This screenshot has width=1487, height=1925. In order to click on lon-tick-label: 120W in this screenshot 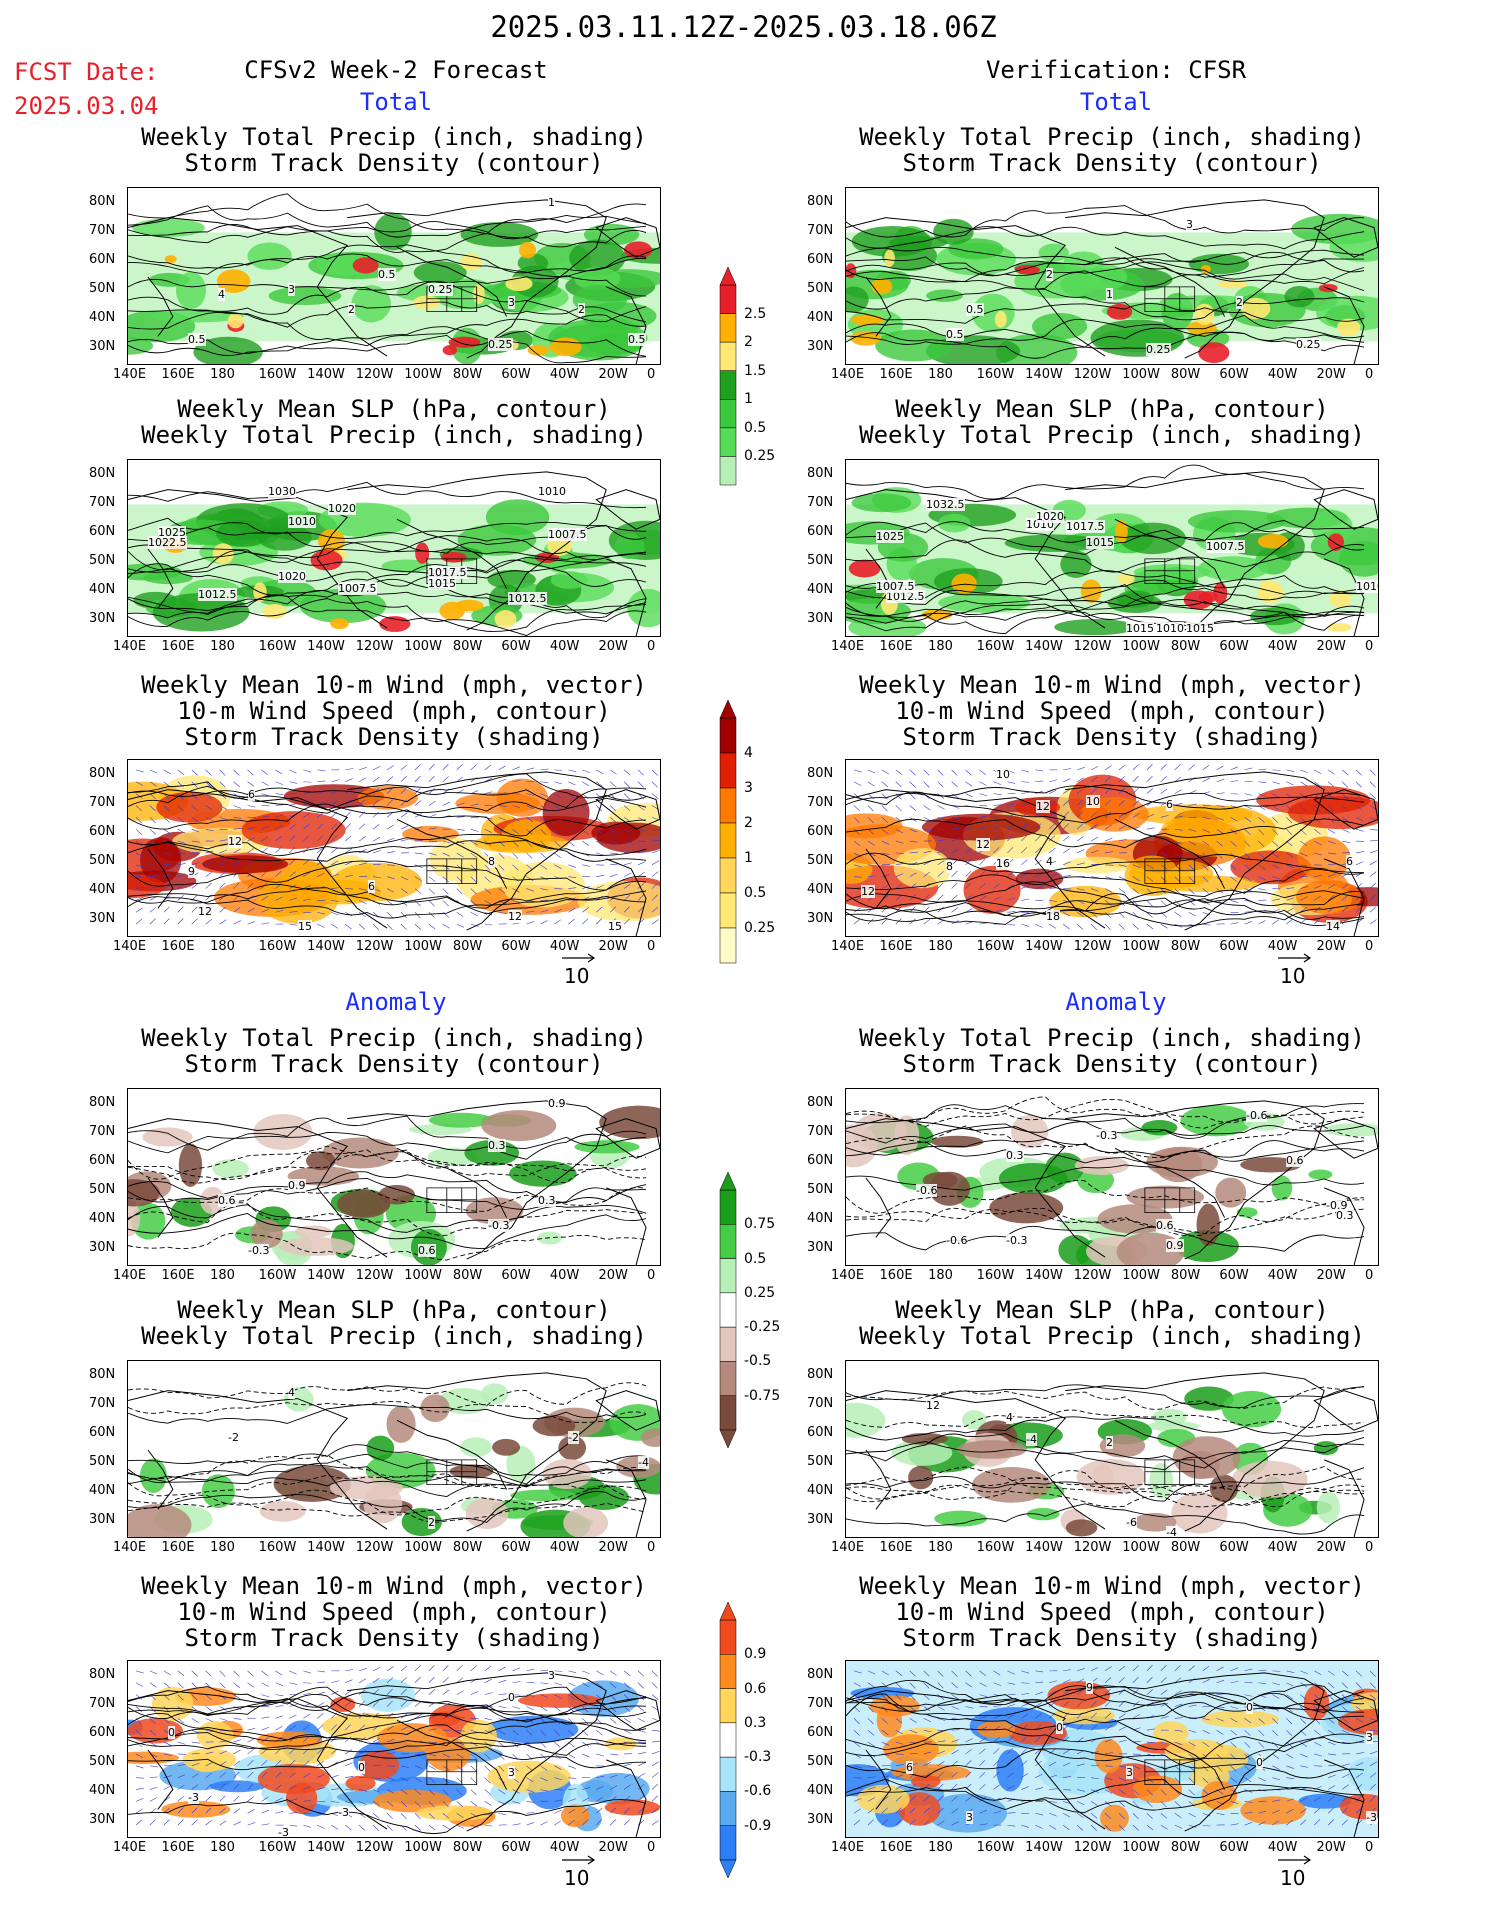, I will do `click(374, 1275)`.